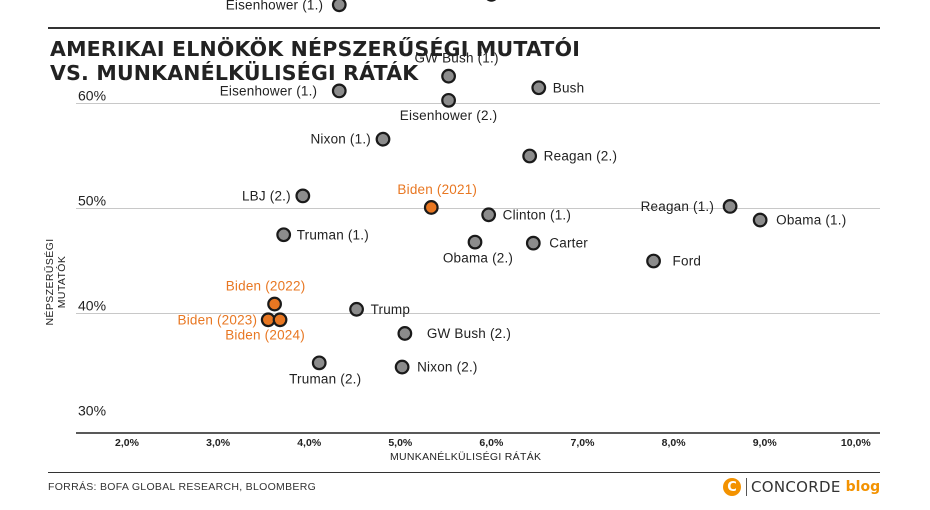 The width and height of the screenshot is (930, 510). Describe the element at coordinates (447, 367) in the screenshot. I see `data-label: Nixon (2.)` at that location.